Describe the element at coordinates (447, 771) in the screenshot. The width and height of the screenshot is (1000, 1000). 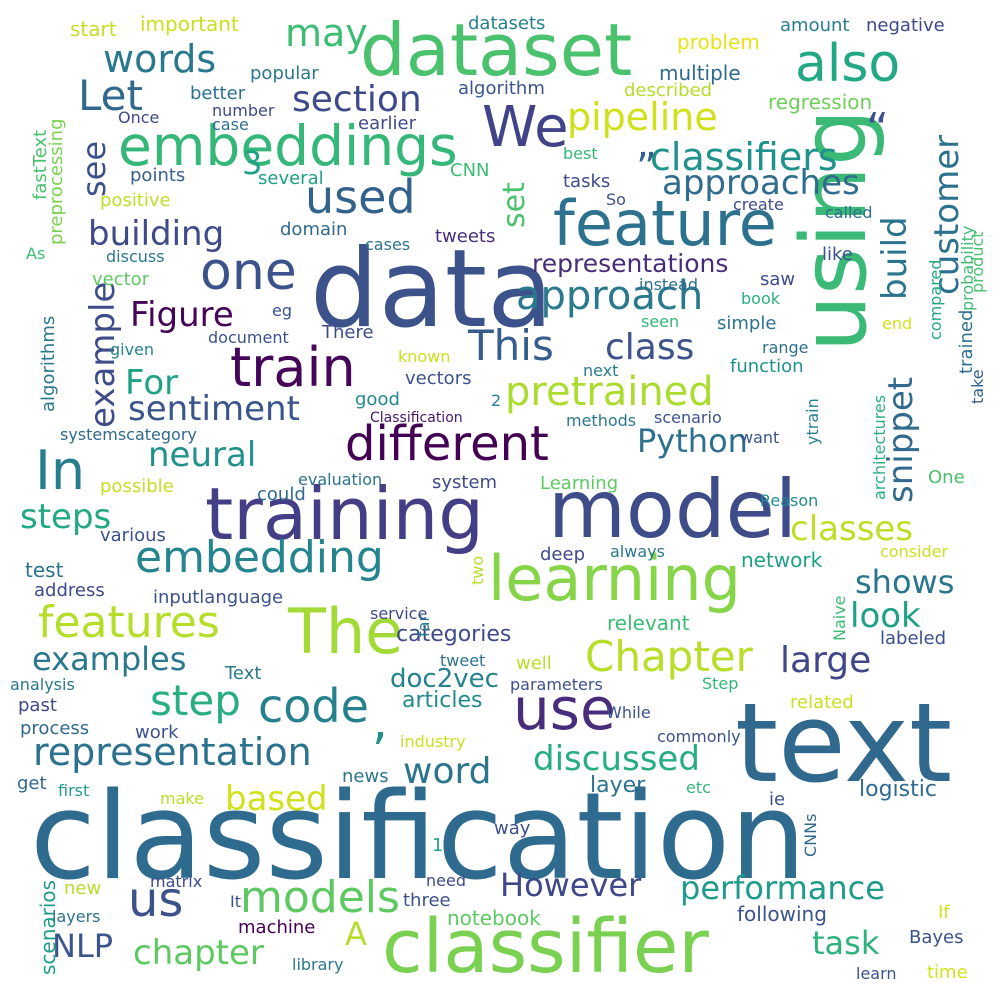
I see `word-word: word` at that location.